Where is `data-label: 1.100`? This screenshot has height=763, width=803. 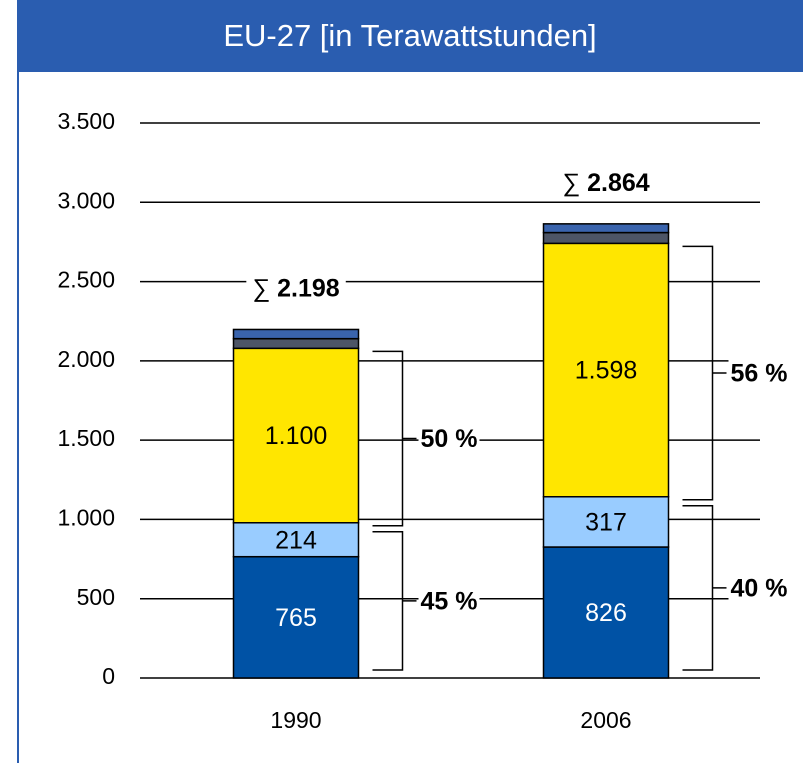
data-label: 1.100 is located at coordinates (296, 436).